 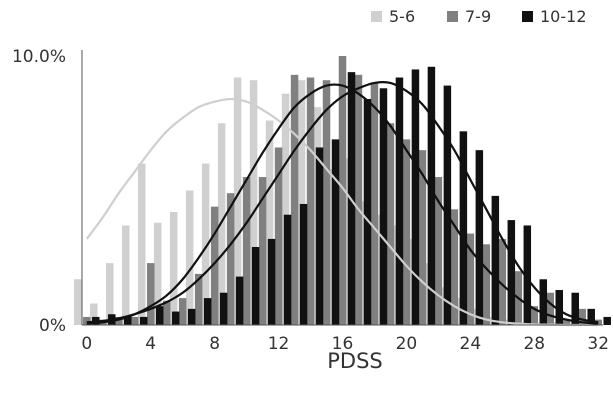 I want to click on bar-10-12-x7, so click(x=207, y=311).